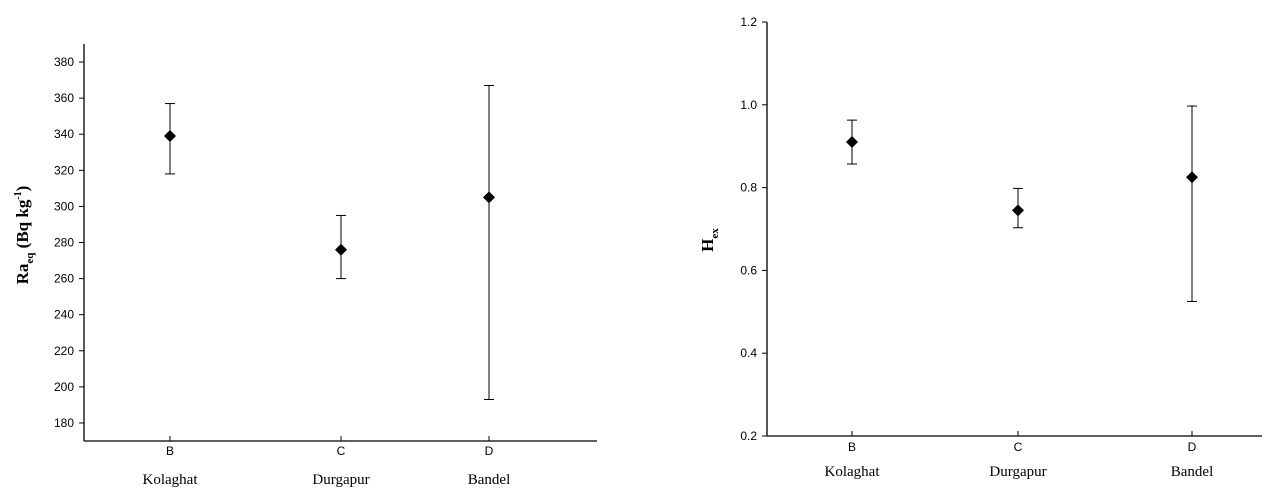 Image resolution: width=1269 pixels, height=489 pixels. What do you see at coordinates (748, 22) in the screenshot?
I see `y-tick-label: 1.2` at bounding box center [748, 22].